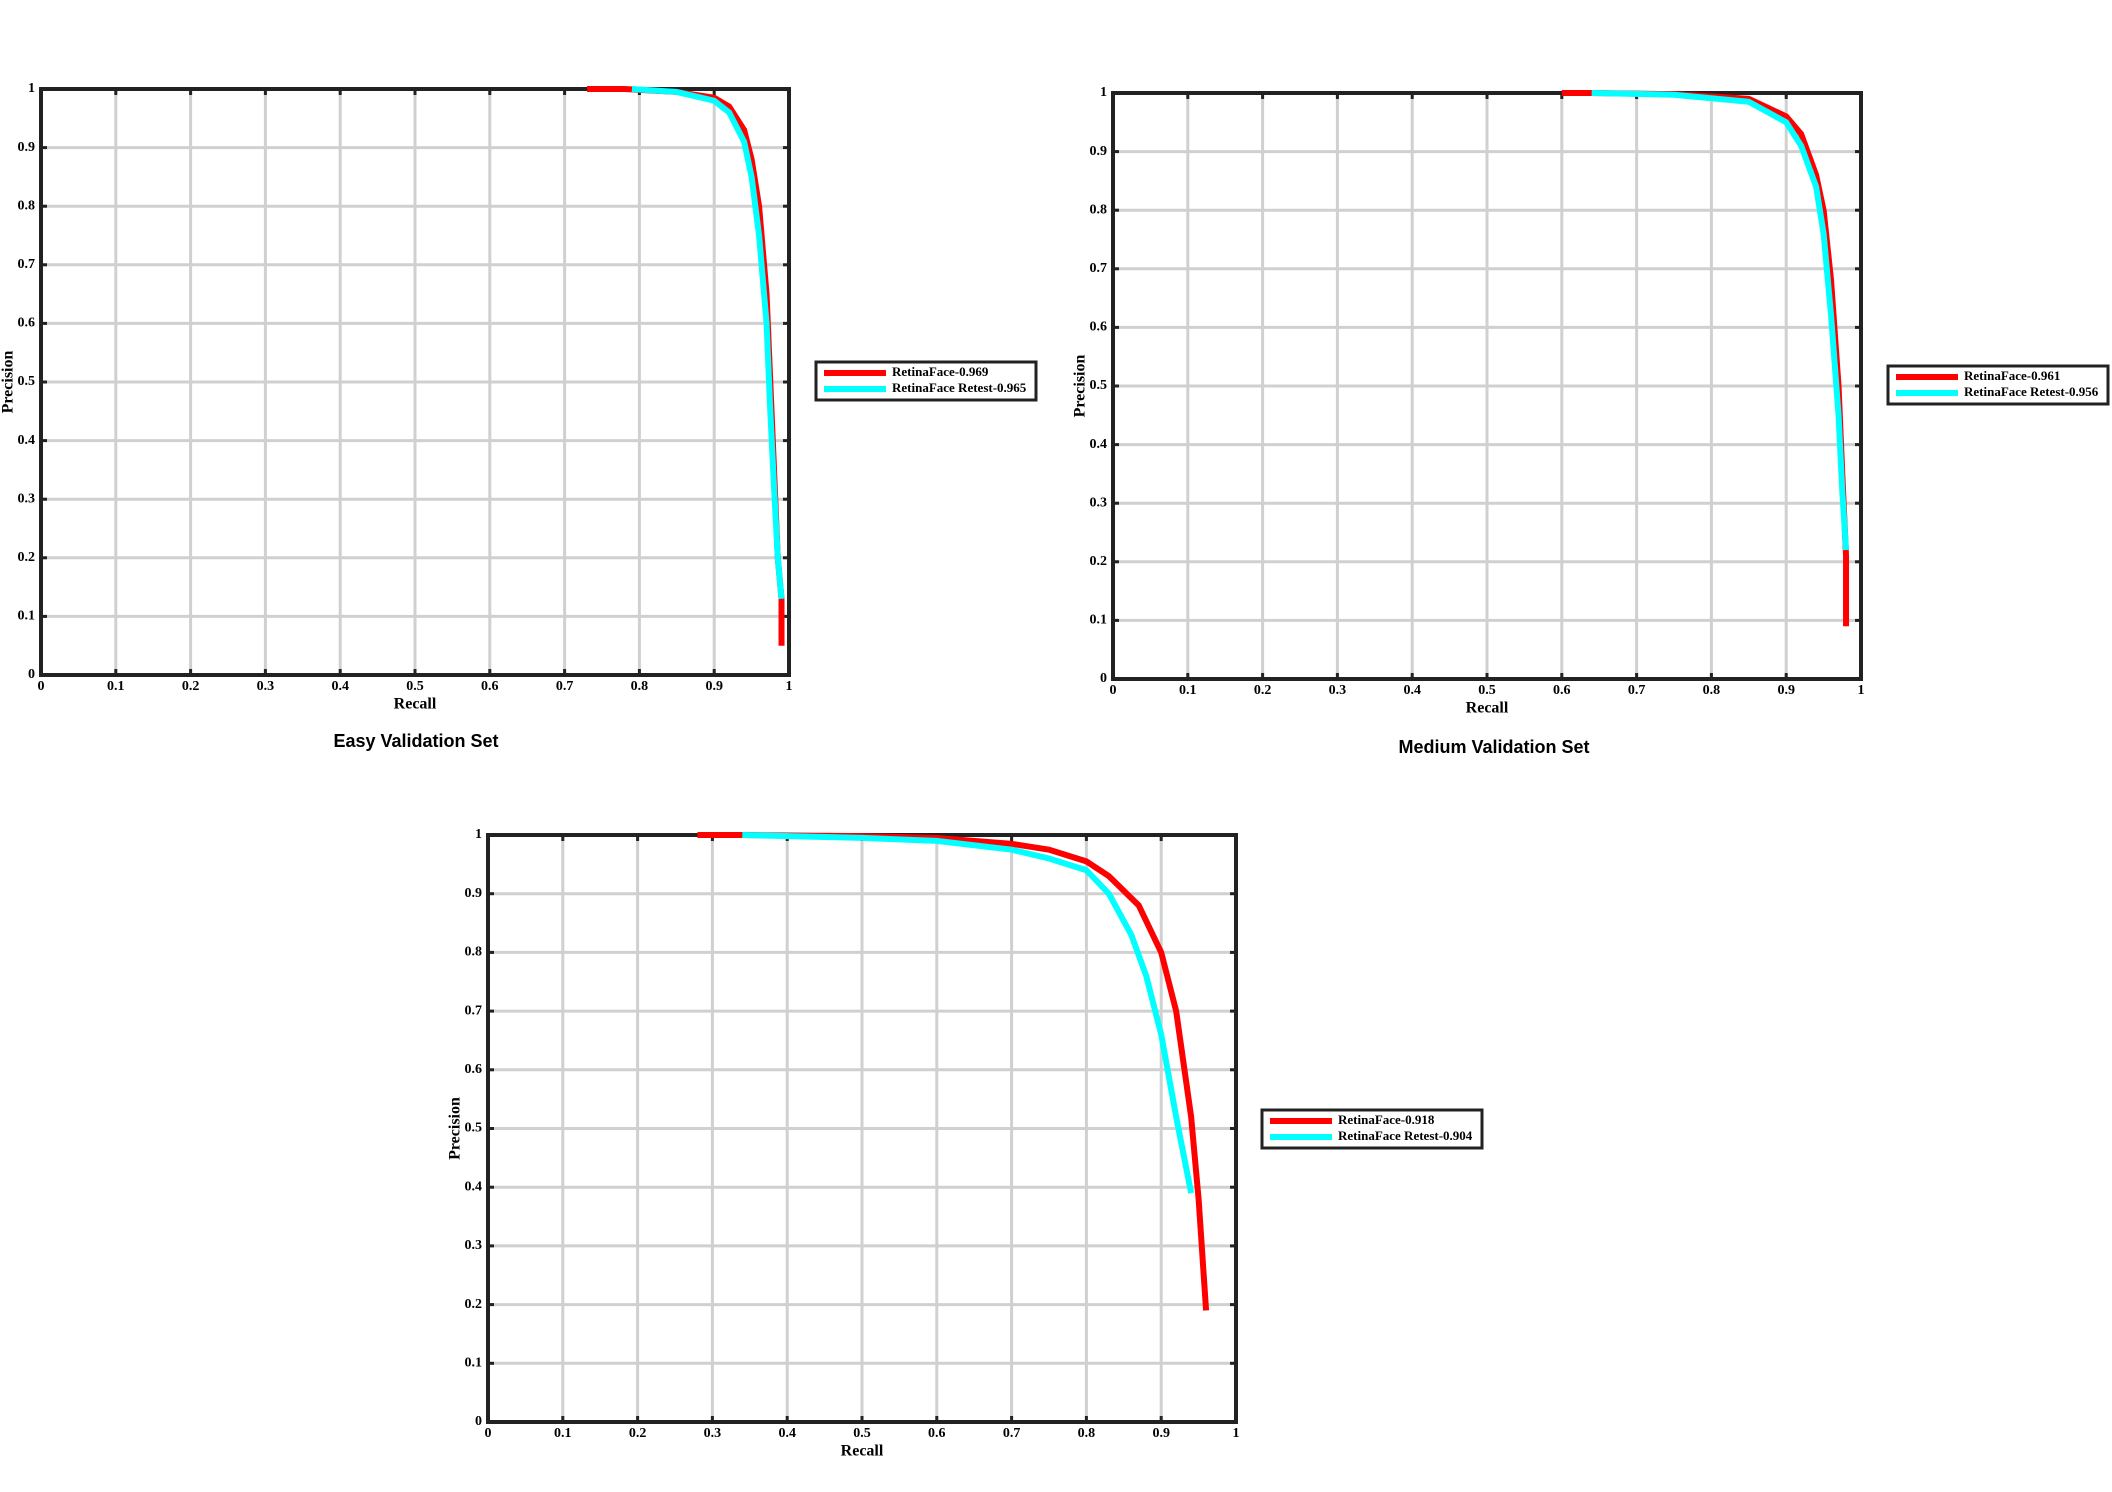  What do you see at coordinates (1386, 1119) in the screenshot?
I see `legend-label: RetinaFace-0.918` at bounding box center [1386, 1119].